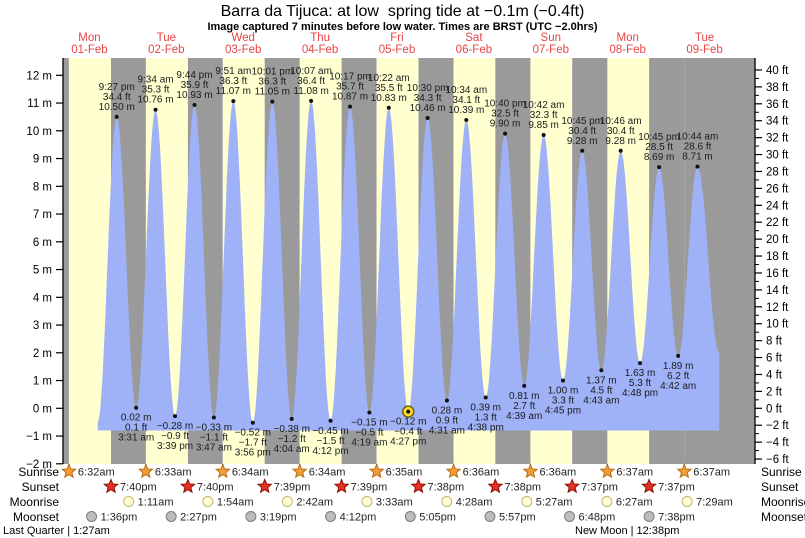 Image resolution: width=805 pixels, height=538 pixels. Describe the element at coordinates (34, 502) in the screenshot. I see `moonrise-row-label: Moonrise` at that location.